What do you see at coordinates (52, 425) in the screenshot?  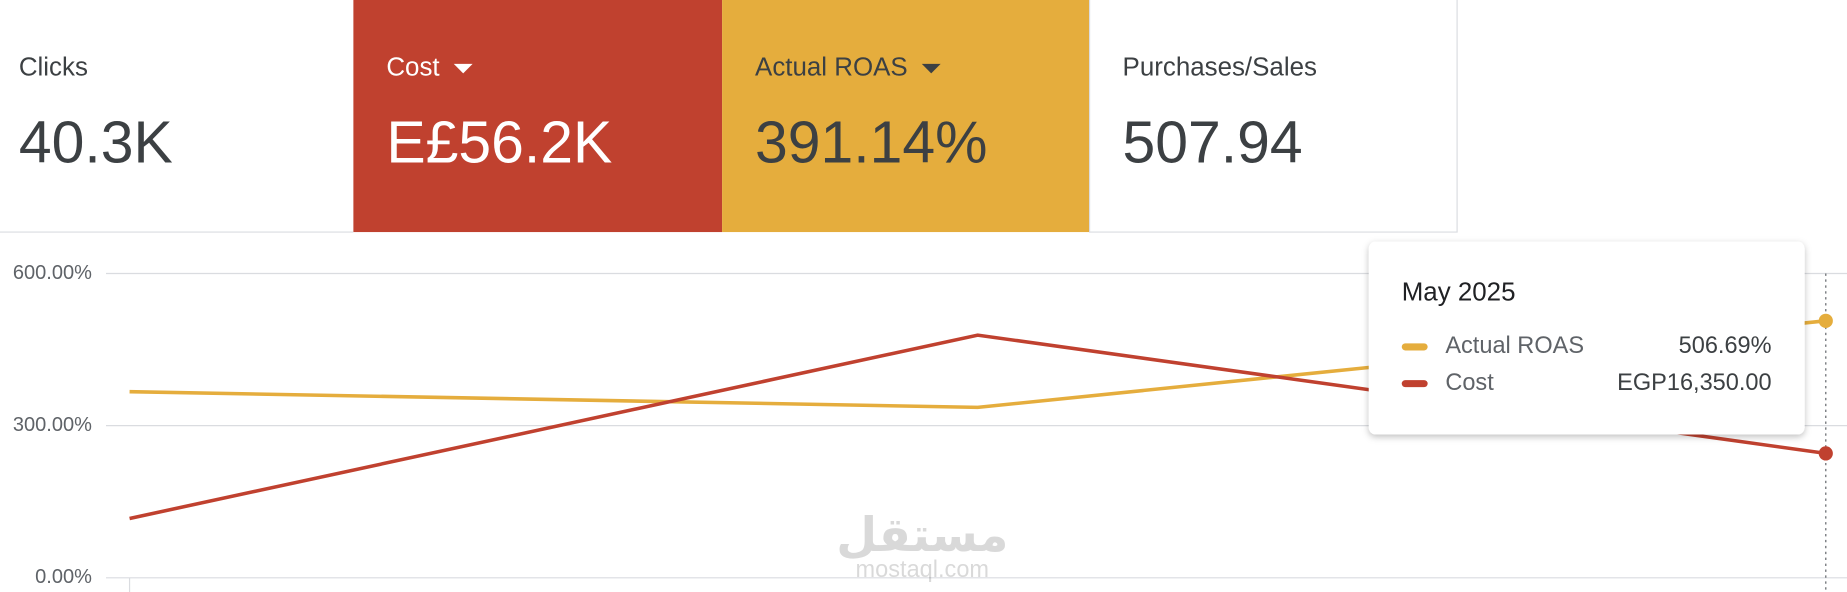 I see `y-tick-label: 300.00%` at bounding box center [52, 425].